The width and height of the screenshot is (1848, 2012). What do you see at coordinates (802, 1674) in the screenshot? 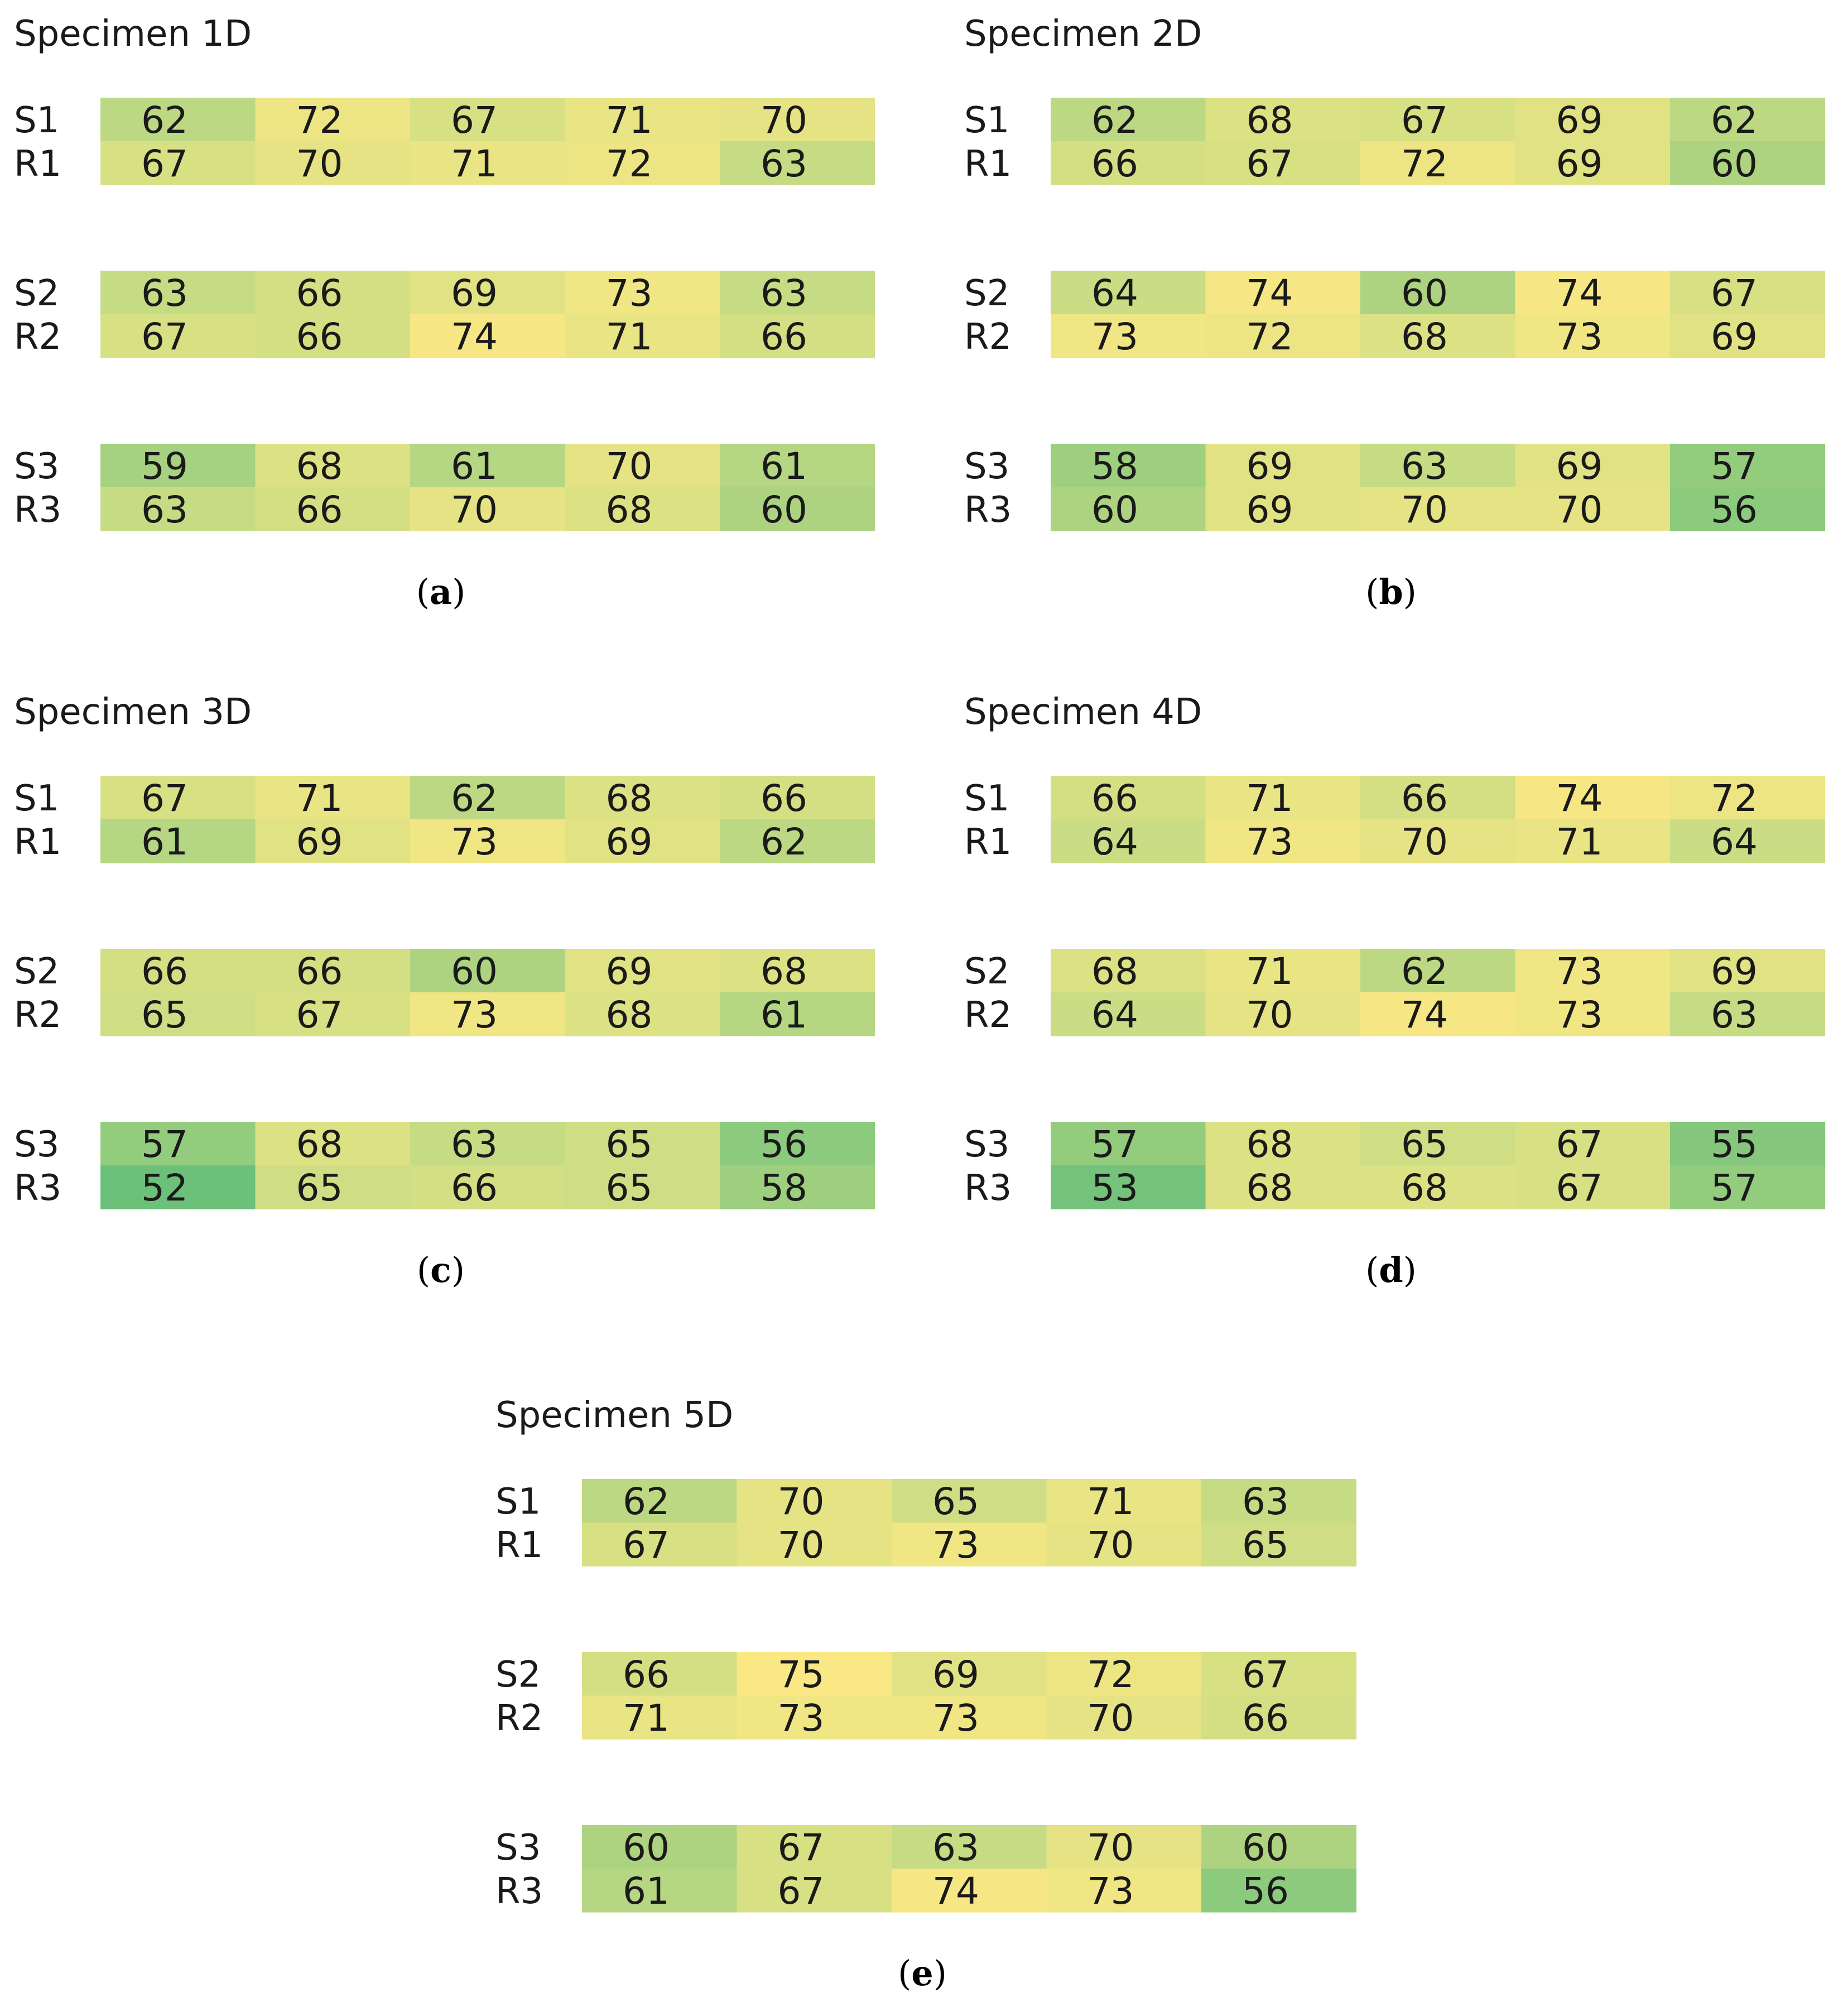
I see `cell-value: 75` at bounding box center [802, 1674].